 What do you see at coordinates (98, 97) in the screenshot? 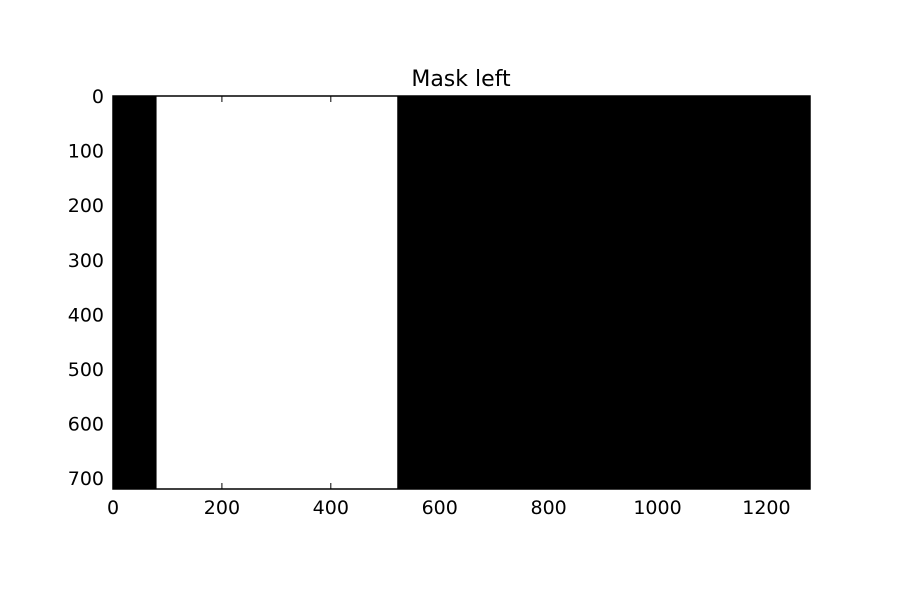
I see `y-tick-label-0: 0` at bounding box center [98, 97].